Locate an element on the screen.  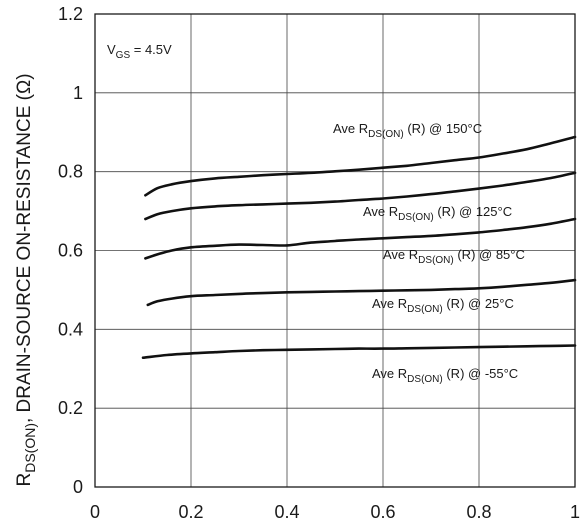
y-tick-label: 1 is located at coordinates (78, 93).